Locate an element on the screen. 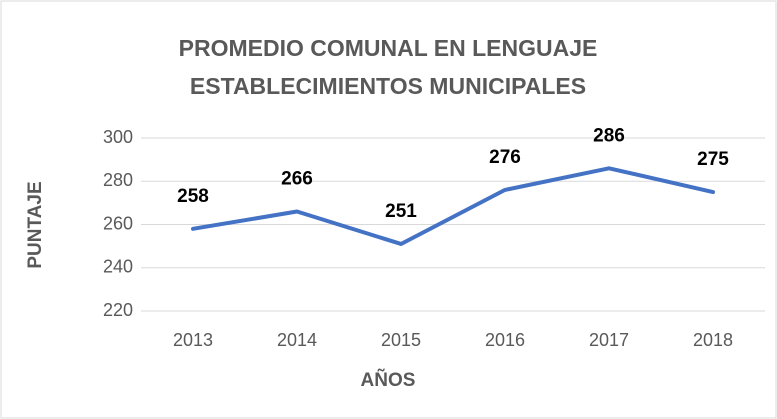 The width and height of the screenshot is (777, 419). y-axis-title: PUNTAJE is located at coordinates (35, 224).